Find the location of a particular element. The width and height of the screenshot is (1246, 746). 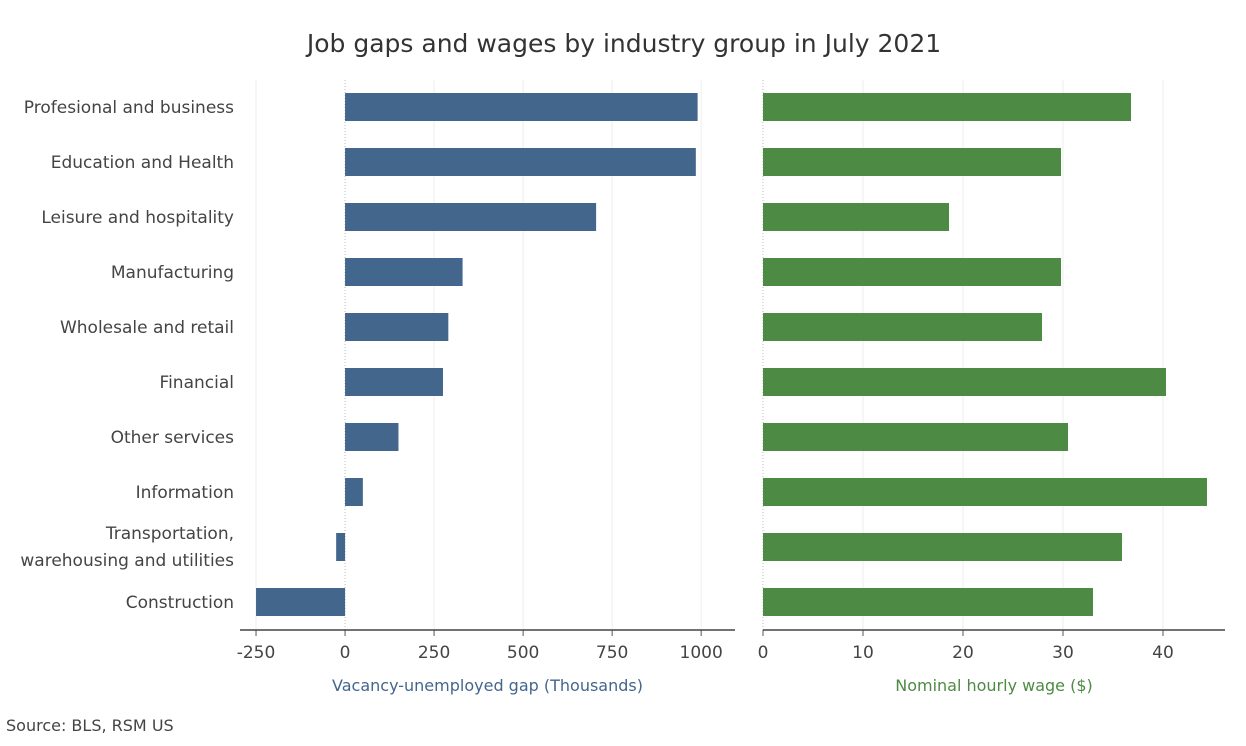

tick-label: 20 is located at coordinates (963, 653).